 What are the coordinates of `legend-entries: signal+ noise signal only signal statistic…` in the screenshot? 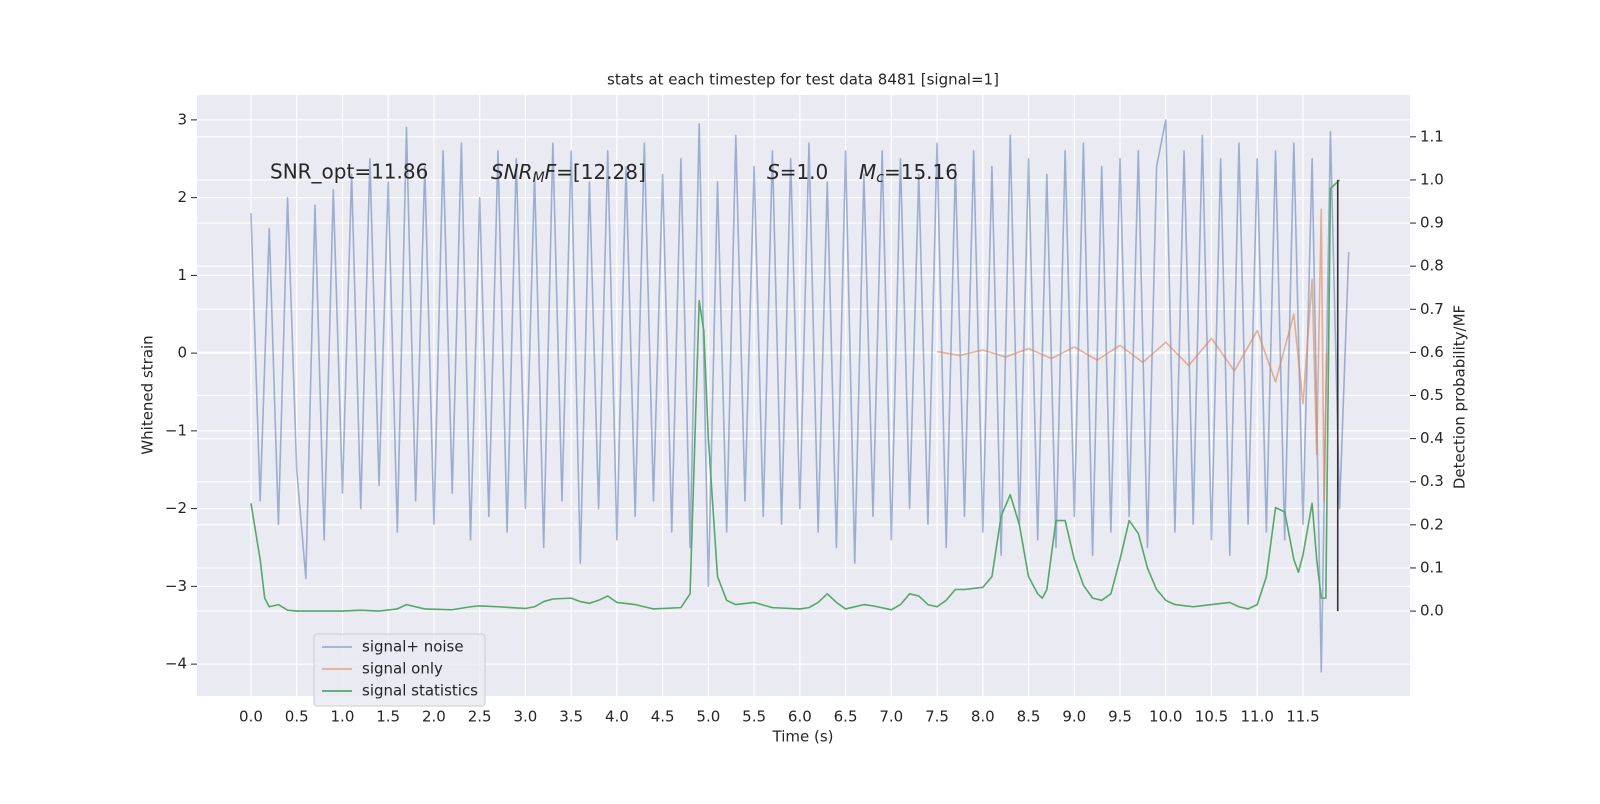 It's located at (400, 669).